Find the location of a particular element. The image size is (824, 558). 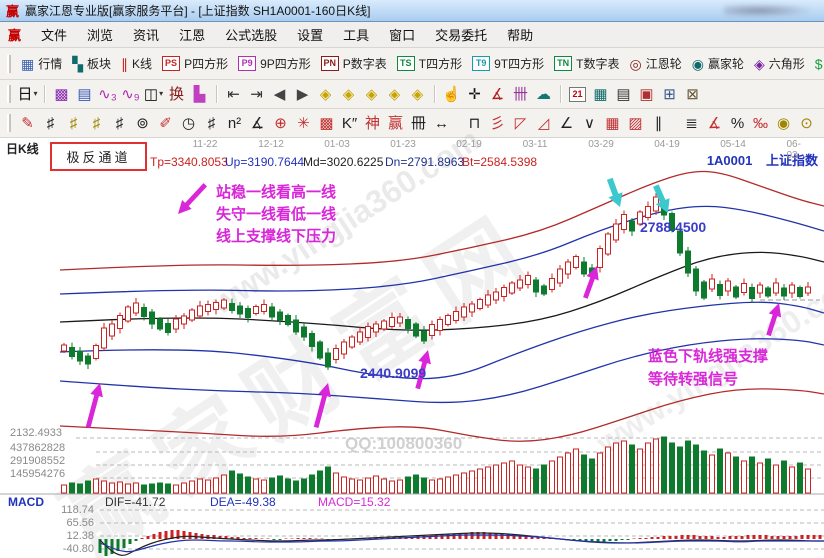

draw-spiral: ⊚ is located at coordinates (142, 123).